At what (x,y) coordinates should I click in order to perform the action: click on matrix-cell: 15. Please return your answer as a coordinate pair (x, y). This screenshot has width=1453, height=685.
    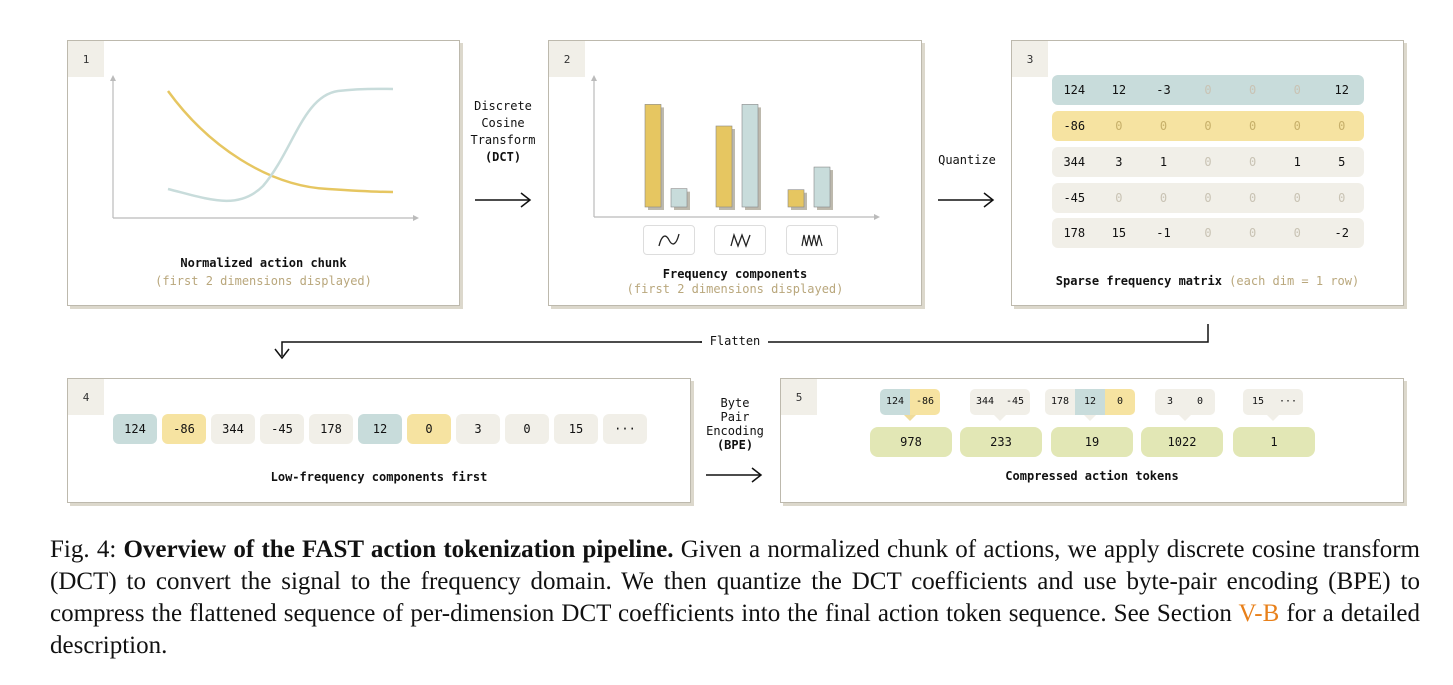
    Looking at the image, I should click on (1119, 233).